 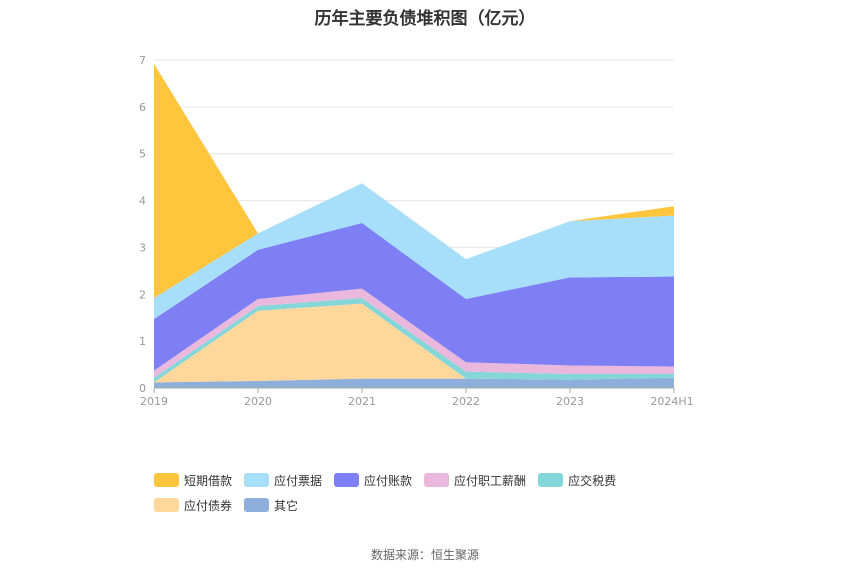 I want to click on legend-label: 其它, so click(x=286, y=505).